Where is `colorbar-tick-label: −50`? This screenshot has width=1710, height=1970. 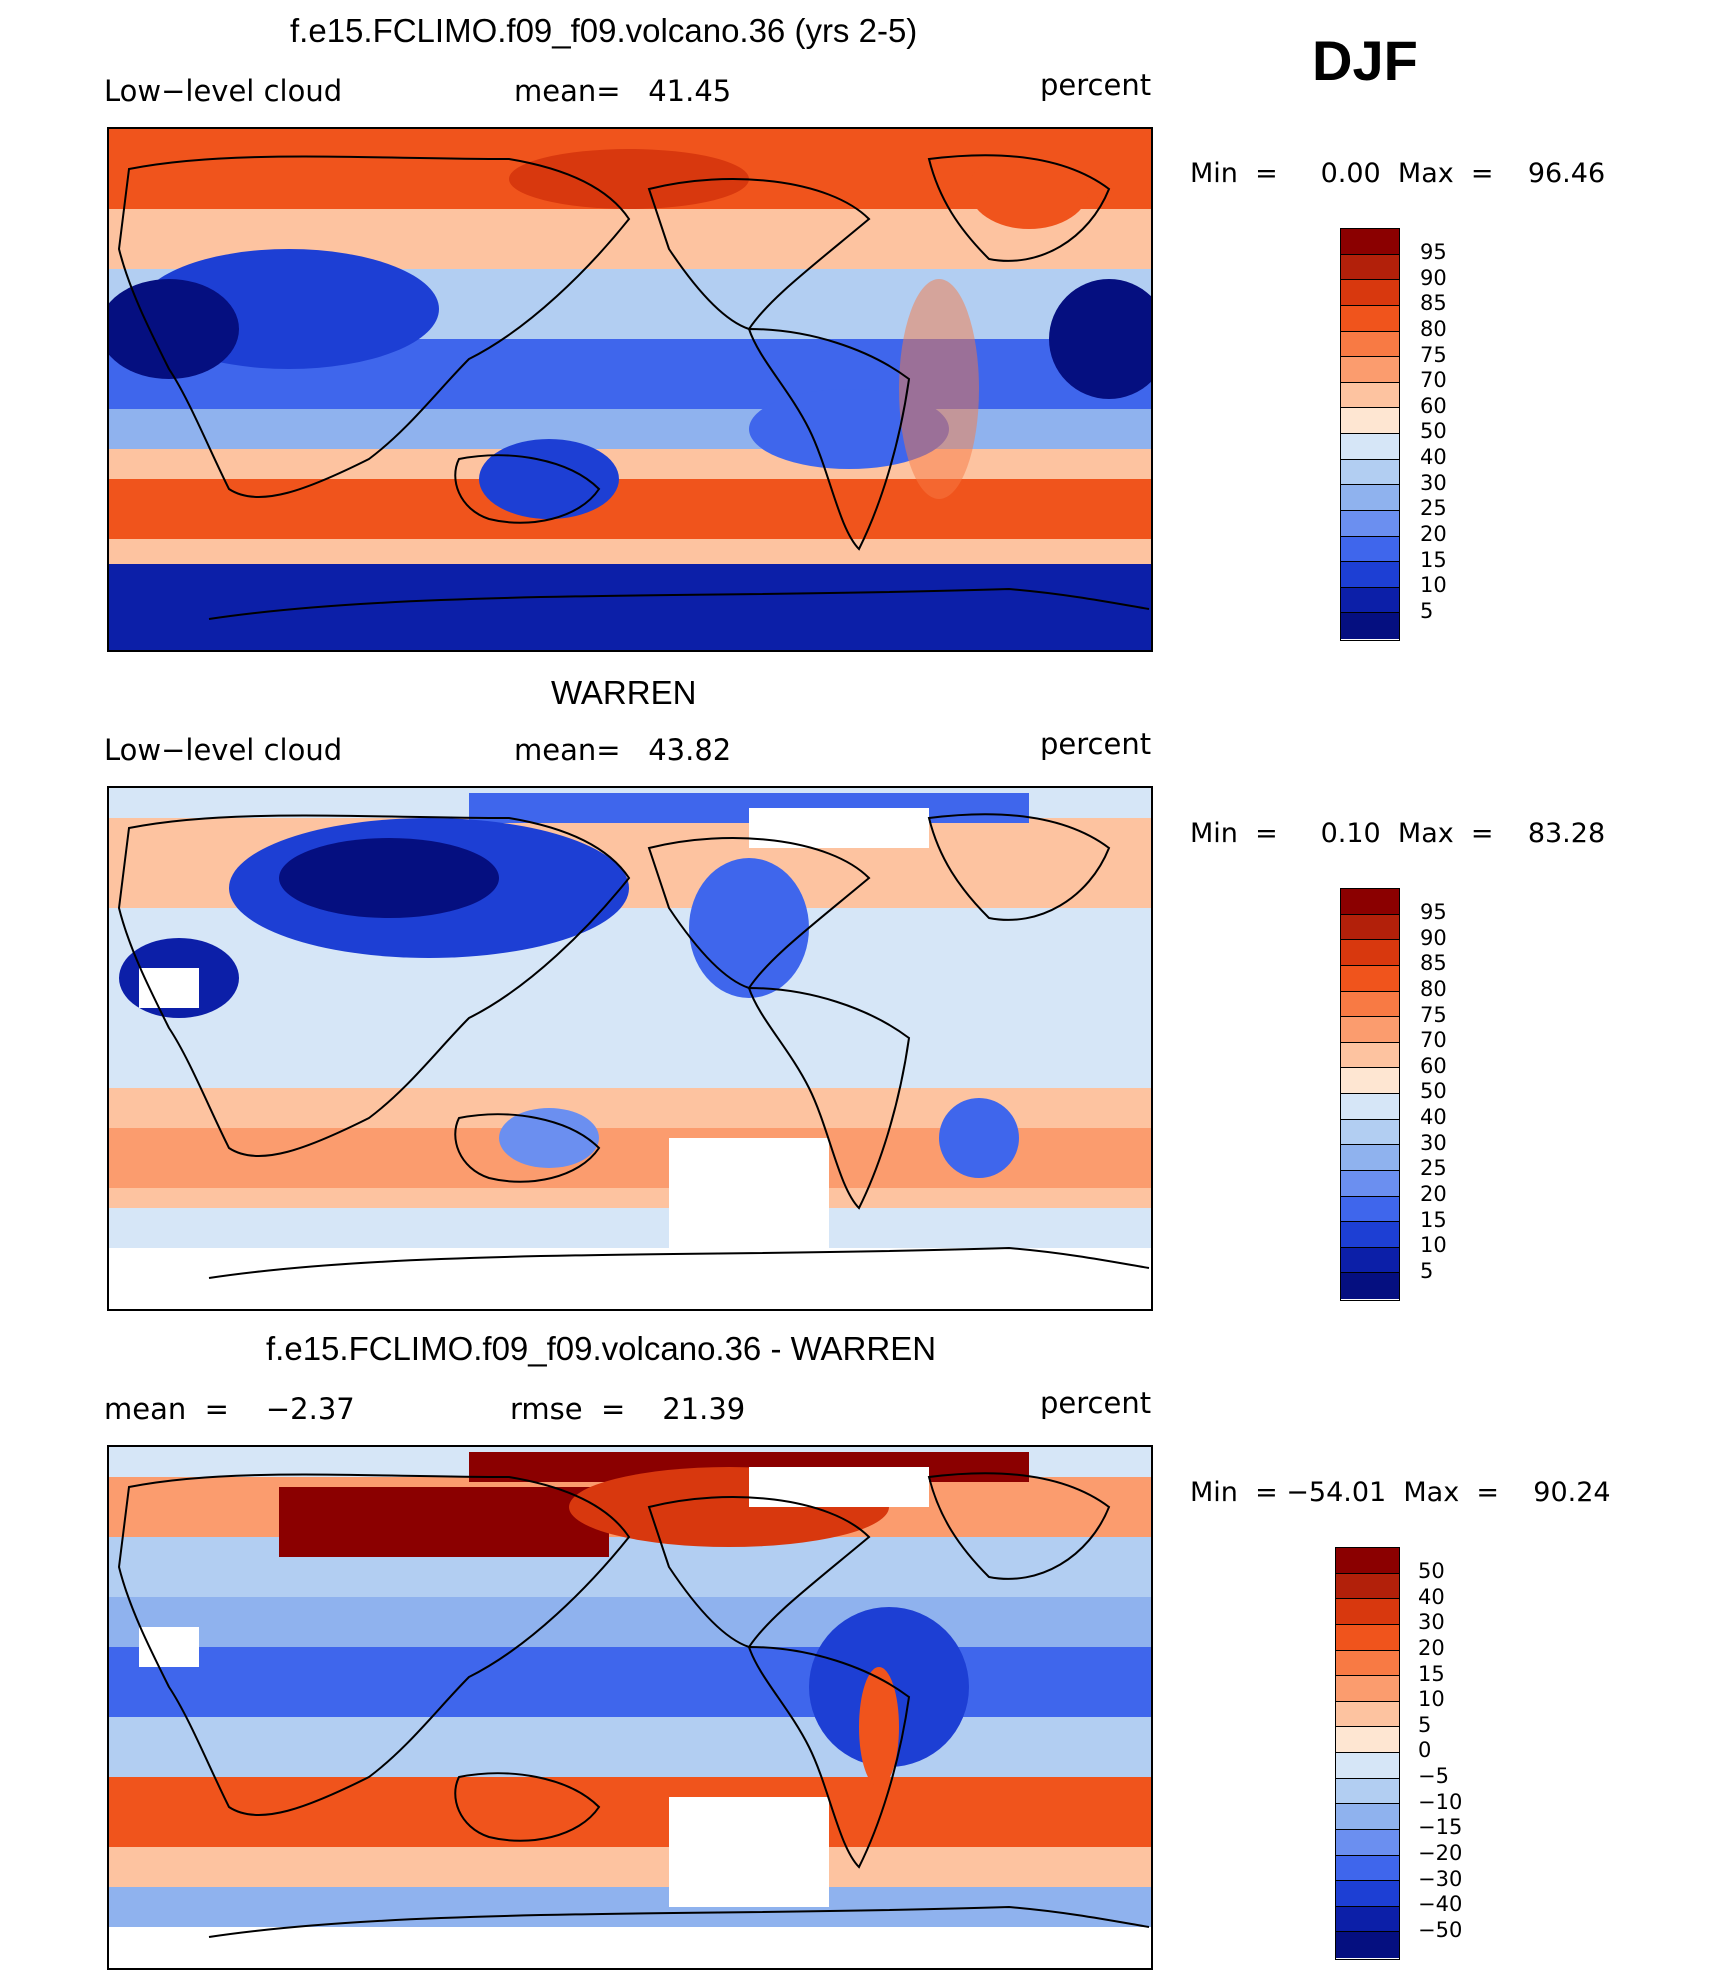
colorbar-tick-label: −50 is located at coordinates (1440, 1929).